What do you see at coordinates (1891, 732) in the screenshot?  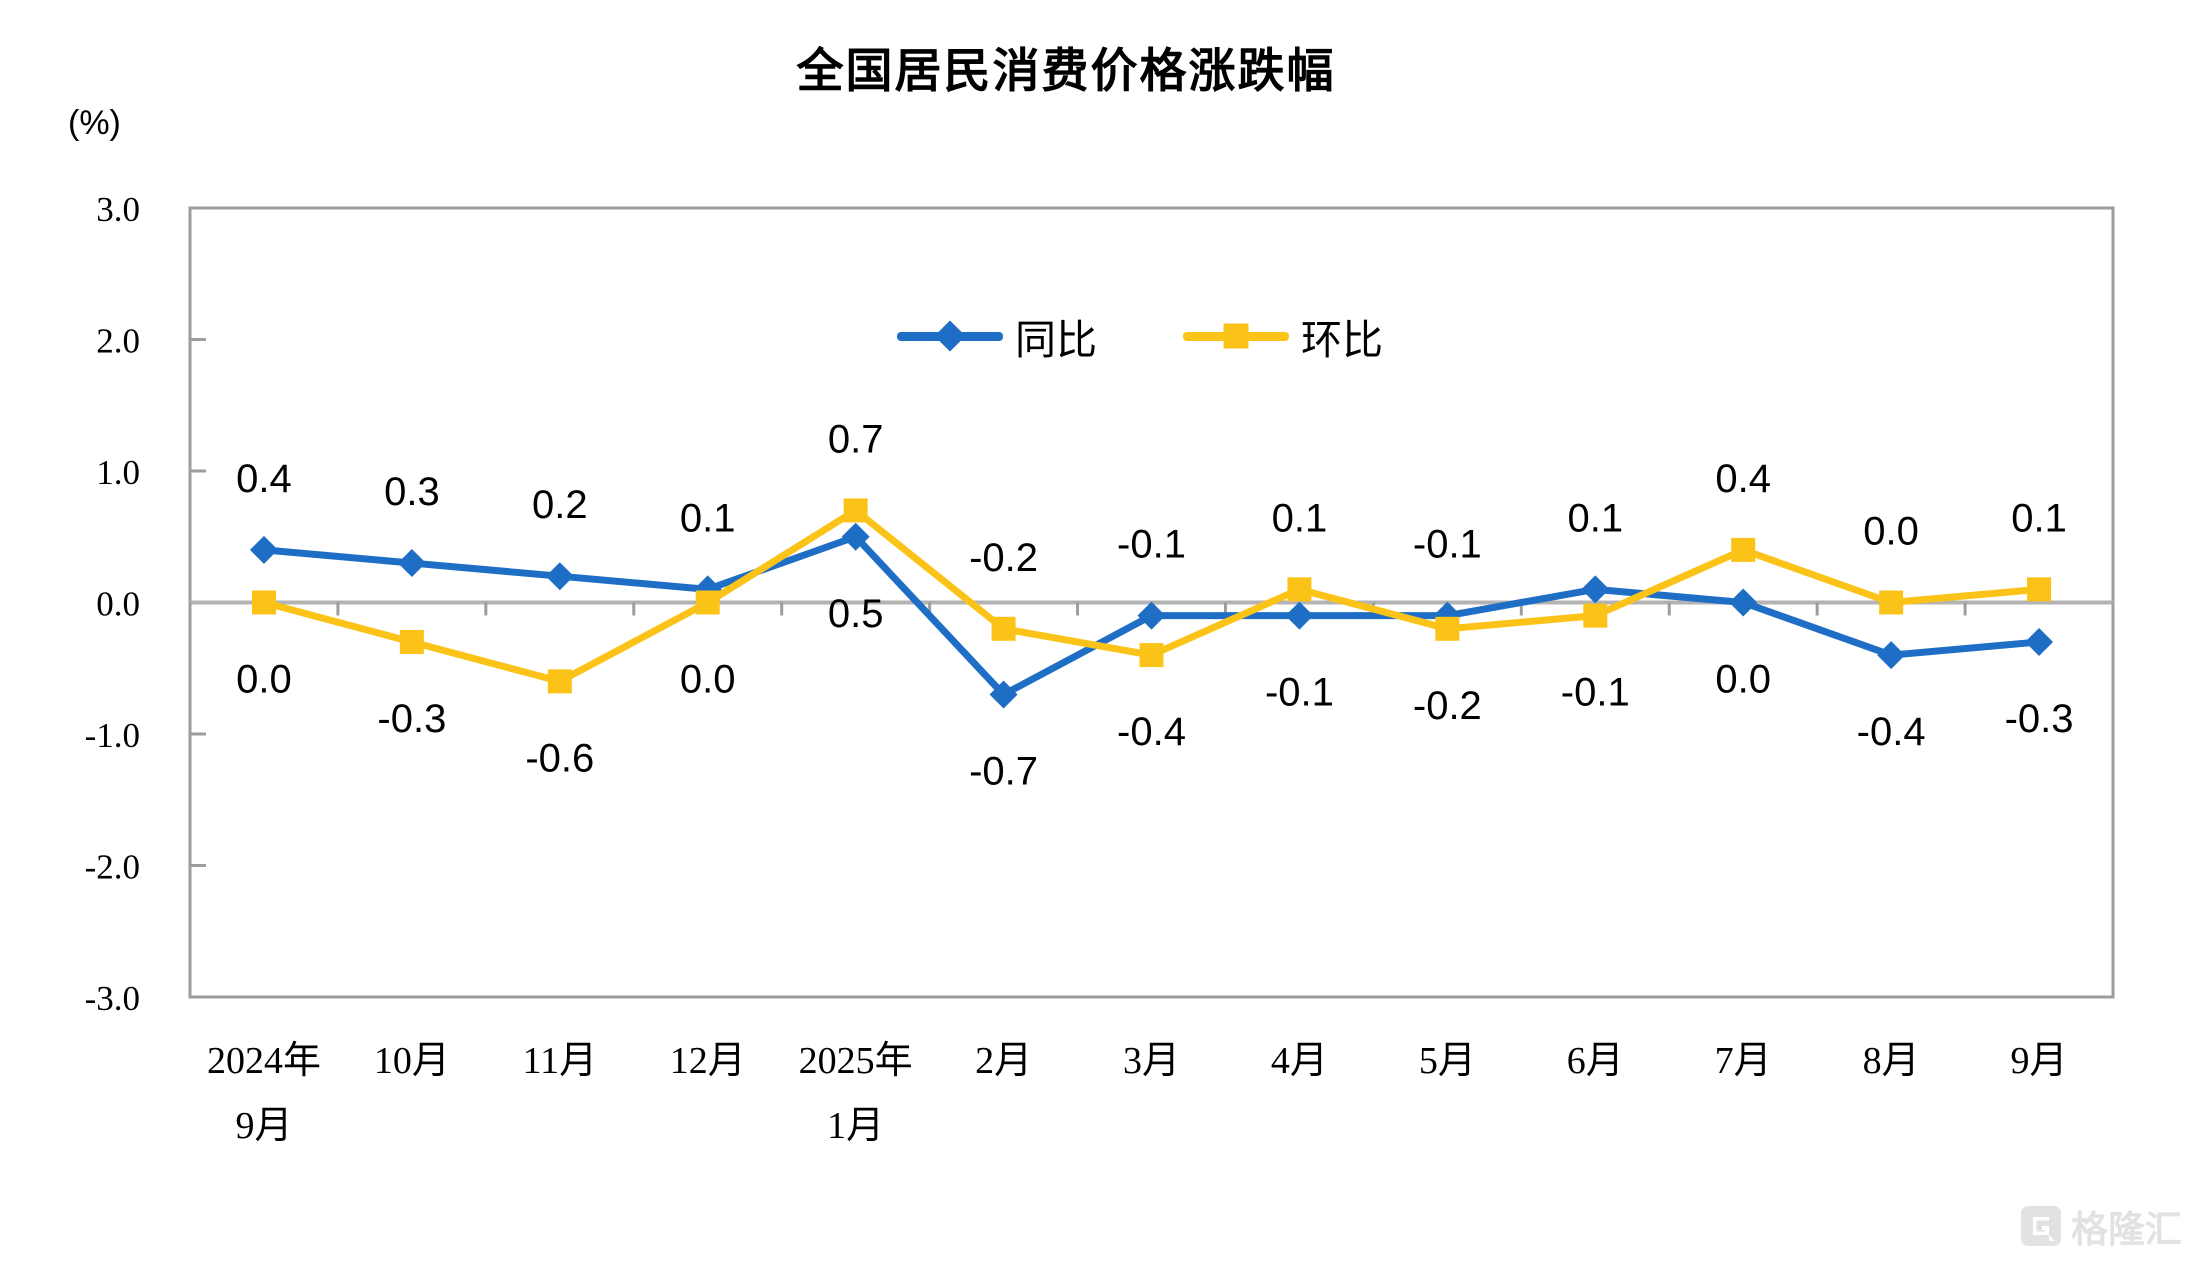 I see `data-label-同比: -0.4` at bounding box center [1891, 732].